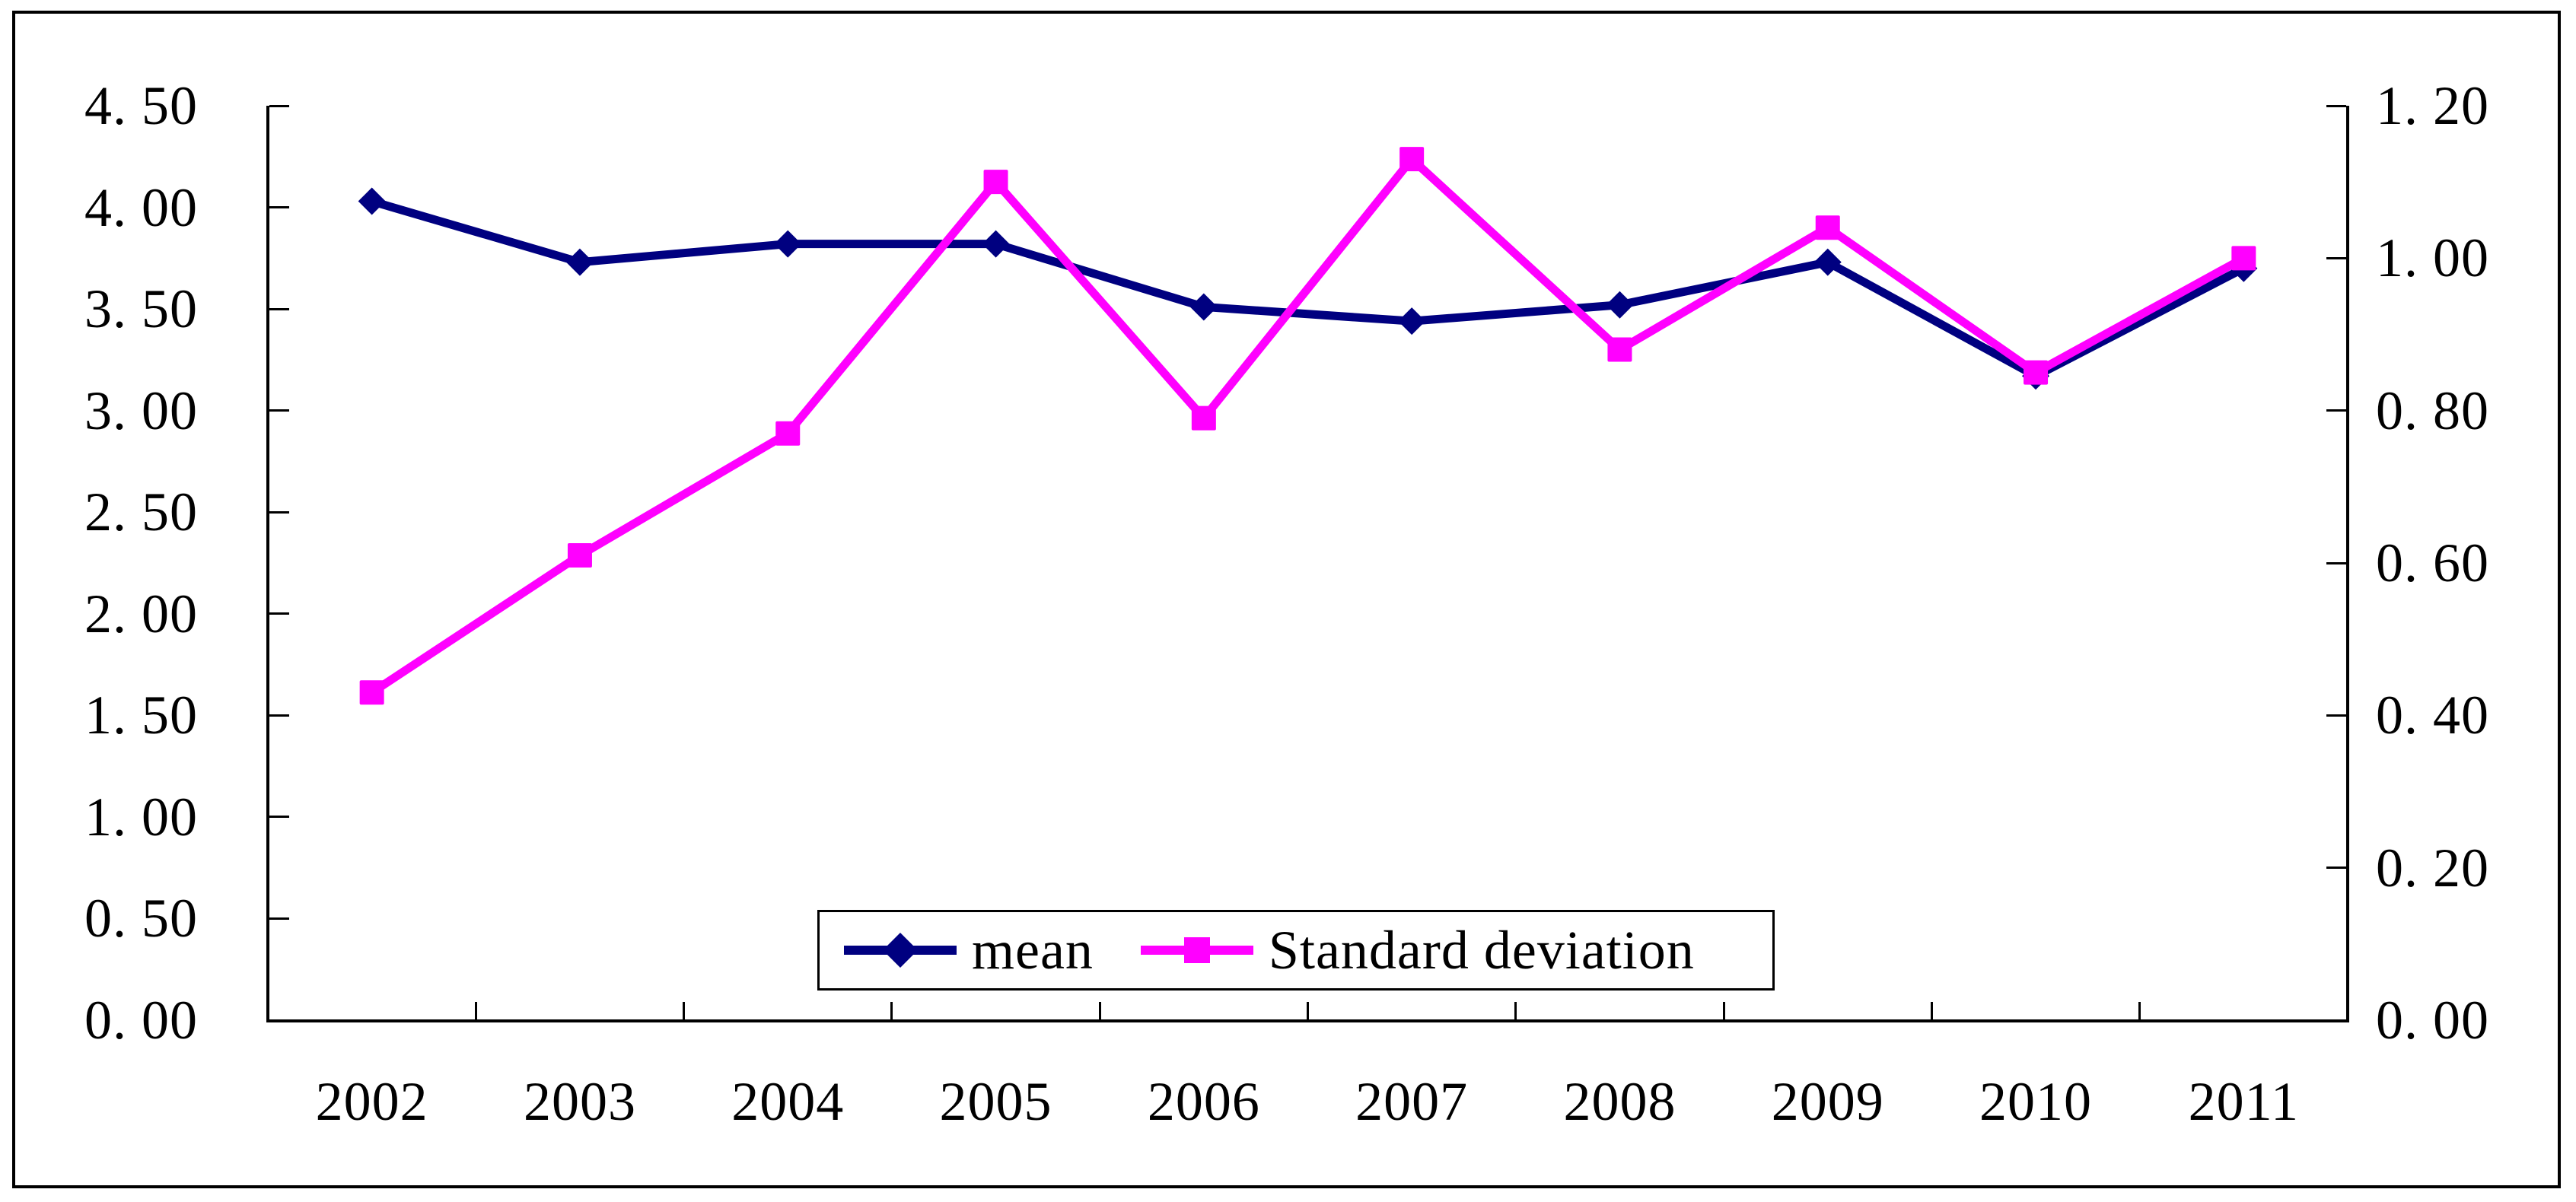 The height and width of the screenshot is (1202, 2576). Describe the element at coordinates (1203, 1101) in the screenshot. I see `x-axis-year-label: 2006` at that location.